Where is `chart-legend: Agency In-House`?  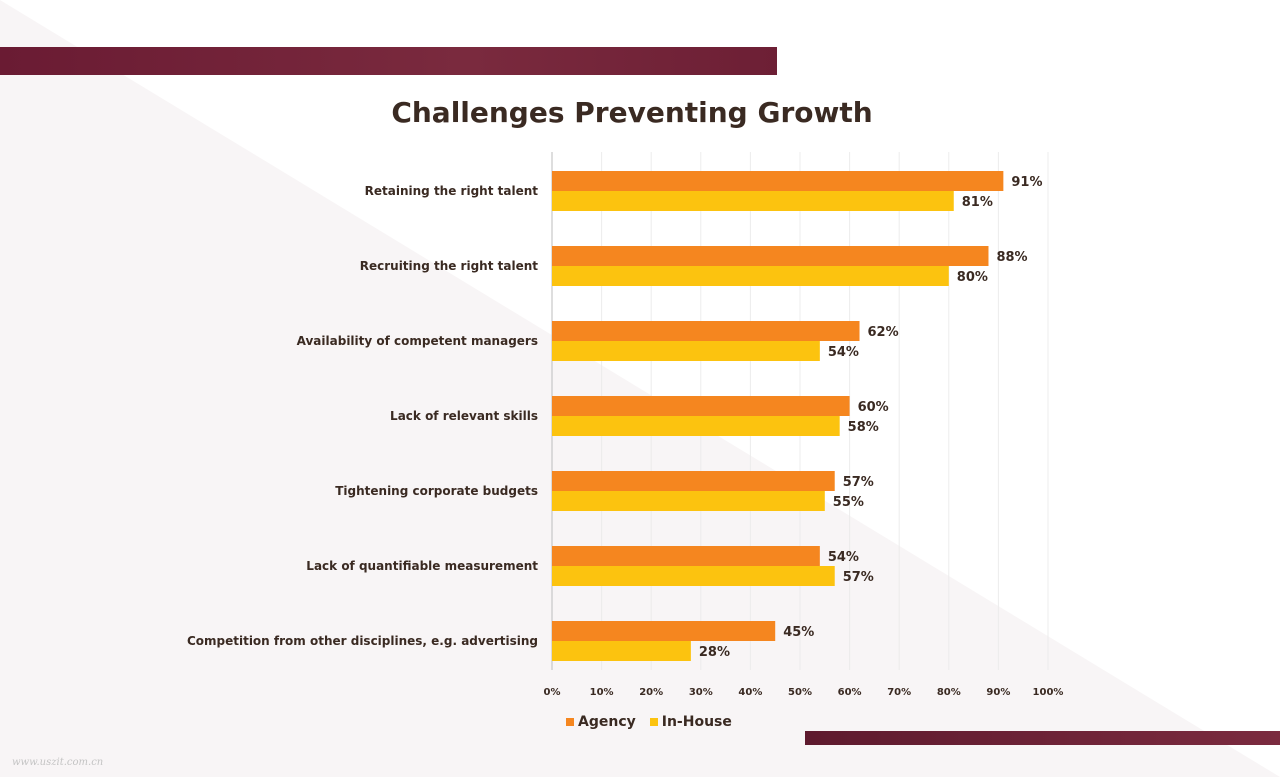
chart-legend: Agency In-House is located at coordinates (649, 722).